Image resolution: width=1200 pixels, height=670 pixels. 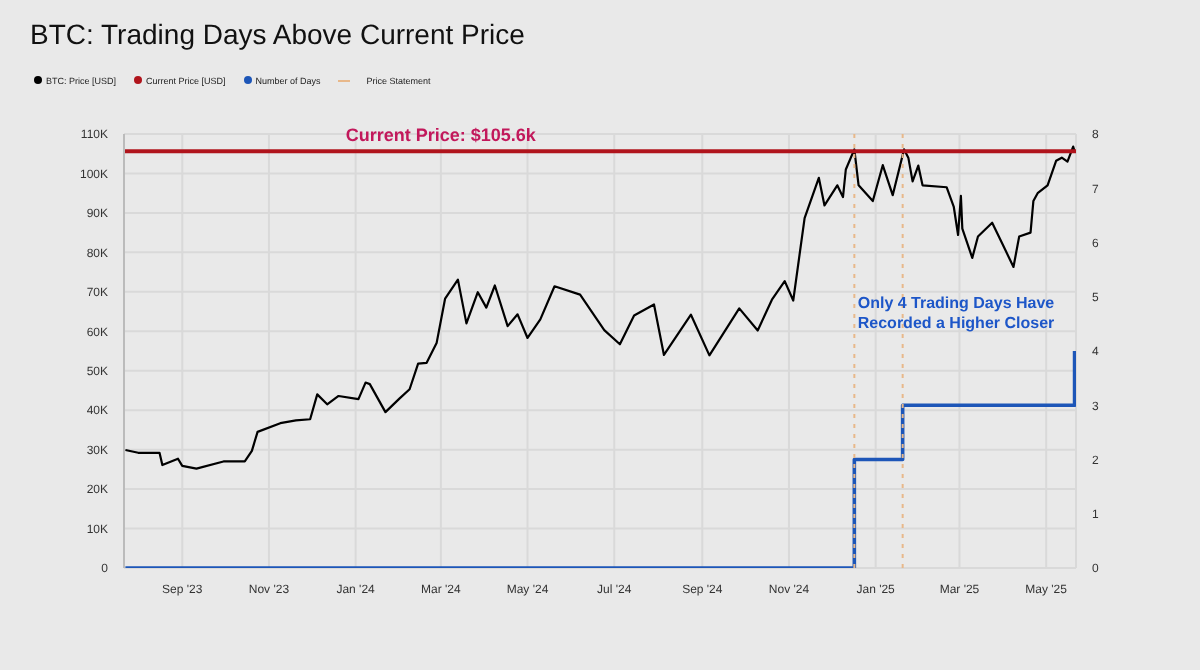 I want to click on annotation: Only 4 Trading Days Have Recorded a Higher Closer, so click(x=956, y=314).